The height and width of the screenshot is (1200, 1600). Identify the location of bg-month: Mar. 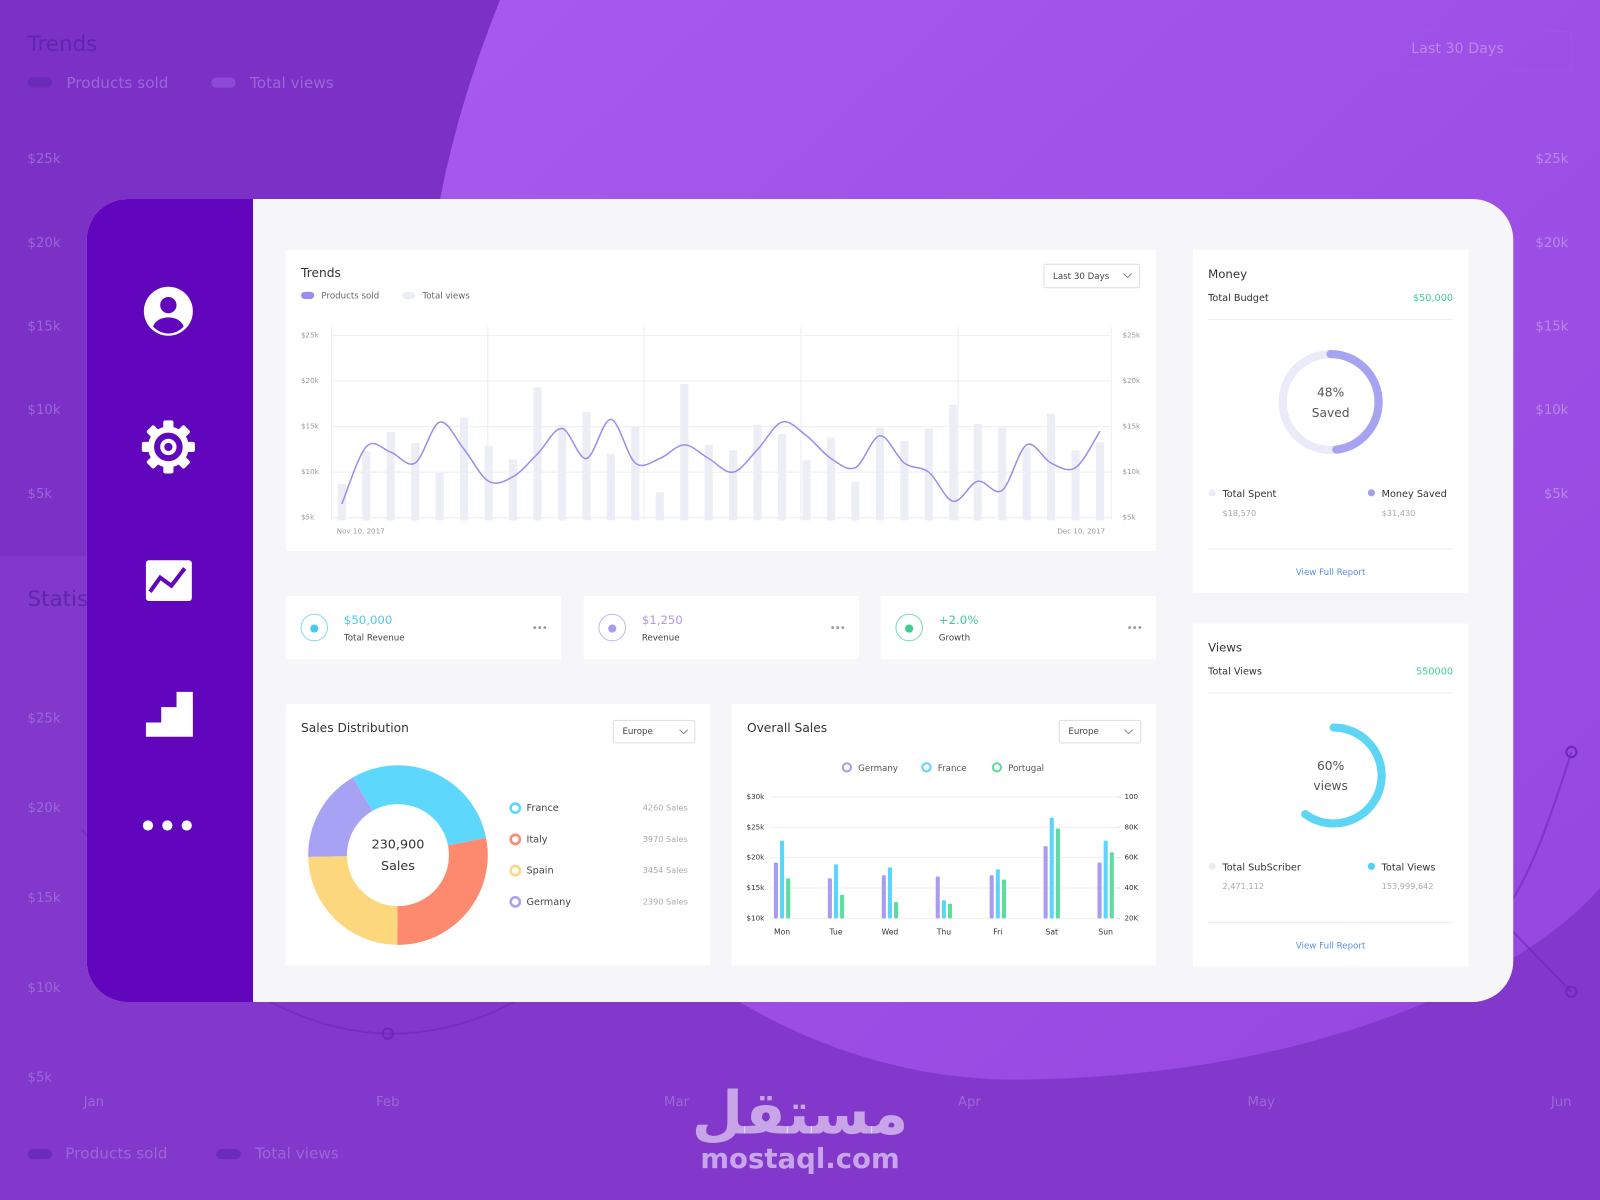
(677, 1102).